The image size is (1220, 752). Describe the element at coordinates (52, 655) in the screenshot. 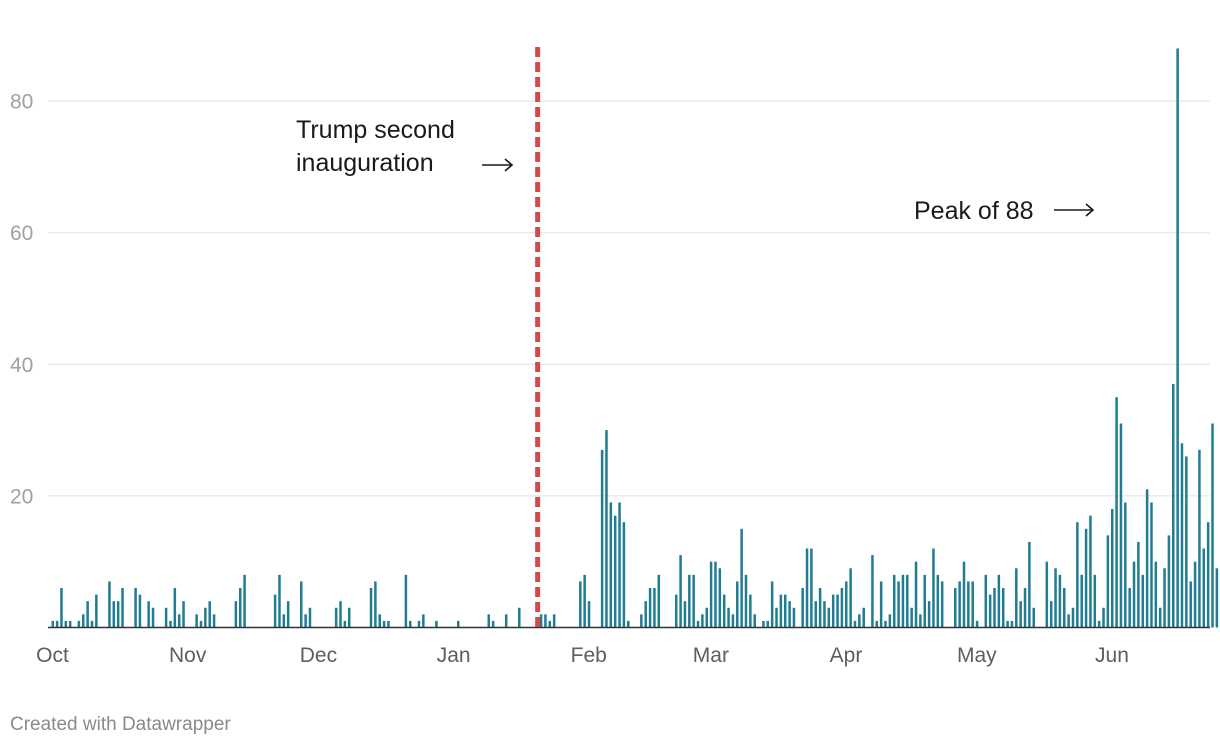

I see `x-tick-label: Oct` at that location.